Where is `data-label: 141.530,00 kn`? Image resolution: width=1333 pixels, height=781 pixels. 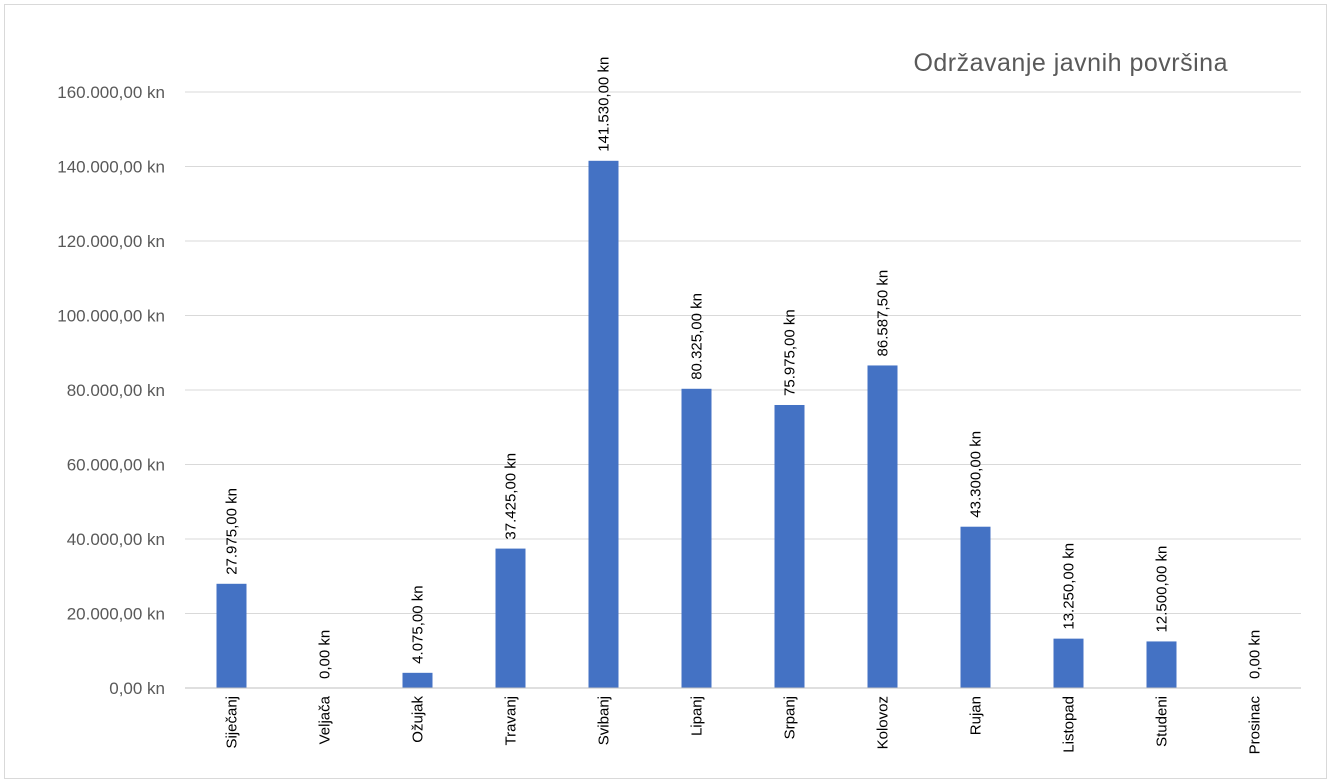
data-label: 141.530,00 kn is located at coordinates (604, 104).